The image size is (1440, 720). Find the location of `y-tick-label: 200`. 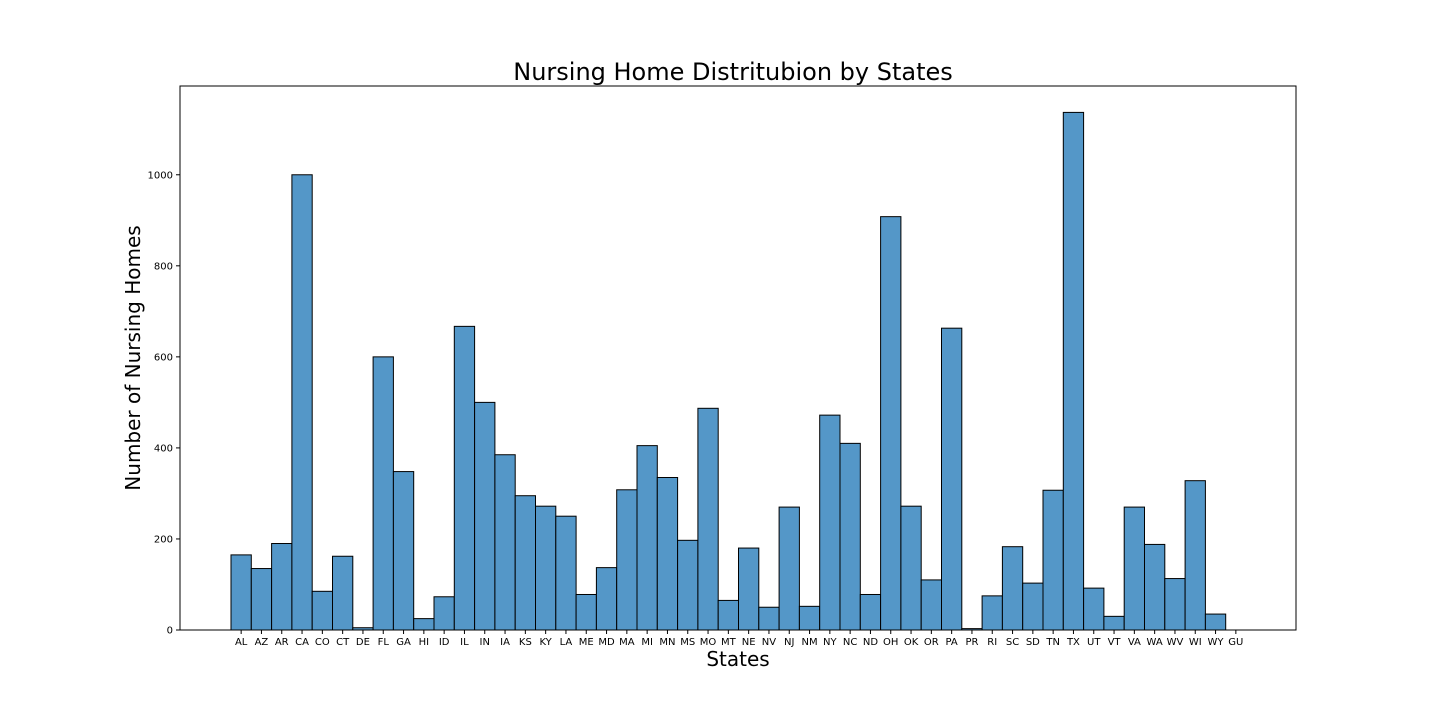

y-tick-label: 200 is located at coordinates (163, 539).